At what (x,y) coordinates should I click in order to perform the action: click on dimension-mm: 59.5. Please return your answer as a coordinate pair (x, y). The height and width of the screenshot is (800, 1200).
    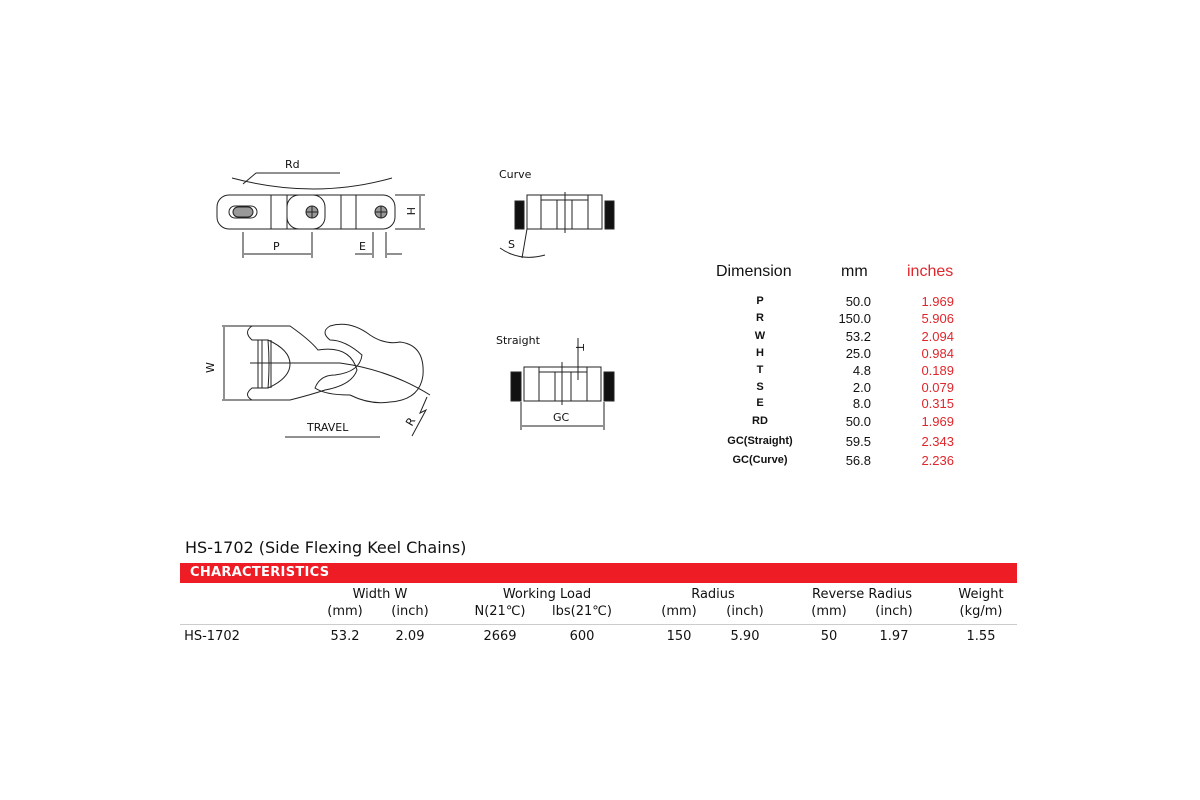
    Looking at the image, I should click on (858, 441).